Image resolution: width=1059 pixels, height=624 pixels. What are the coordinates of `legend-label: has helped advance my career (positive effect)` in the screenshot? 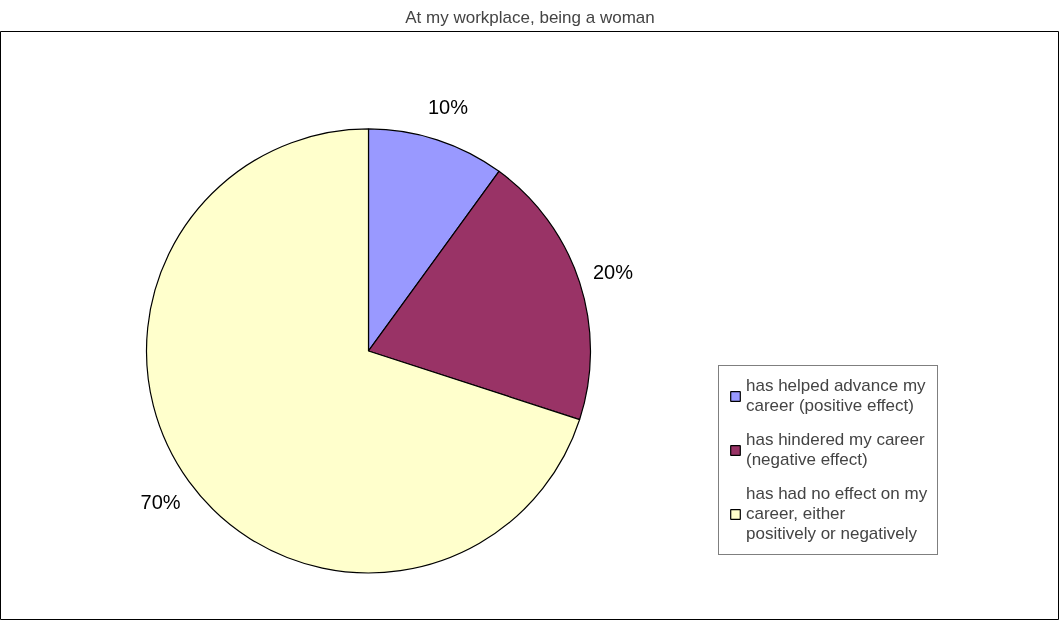 It's located at (836, 396).